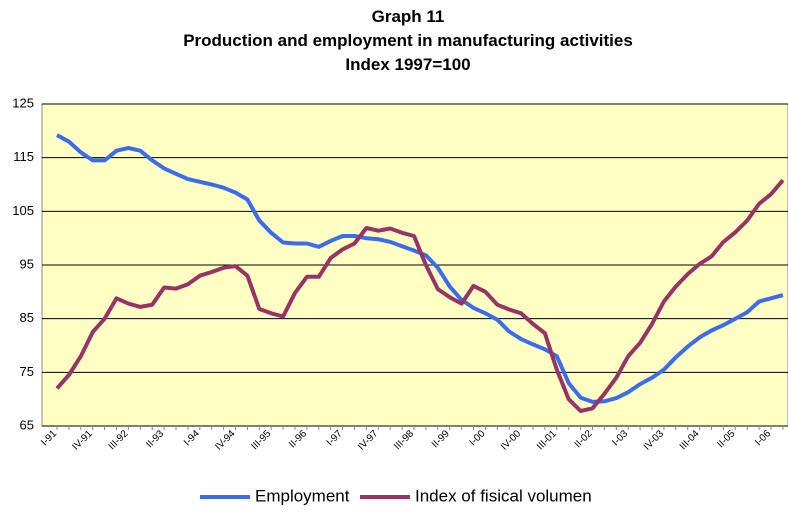 This screenshot has width=788, height=513. I want to click on x-tick-label: IV-03, so click(654, 440).